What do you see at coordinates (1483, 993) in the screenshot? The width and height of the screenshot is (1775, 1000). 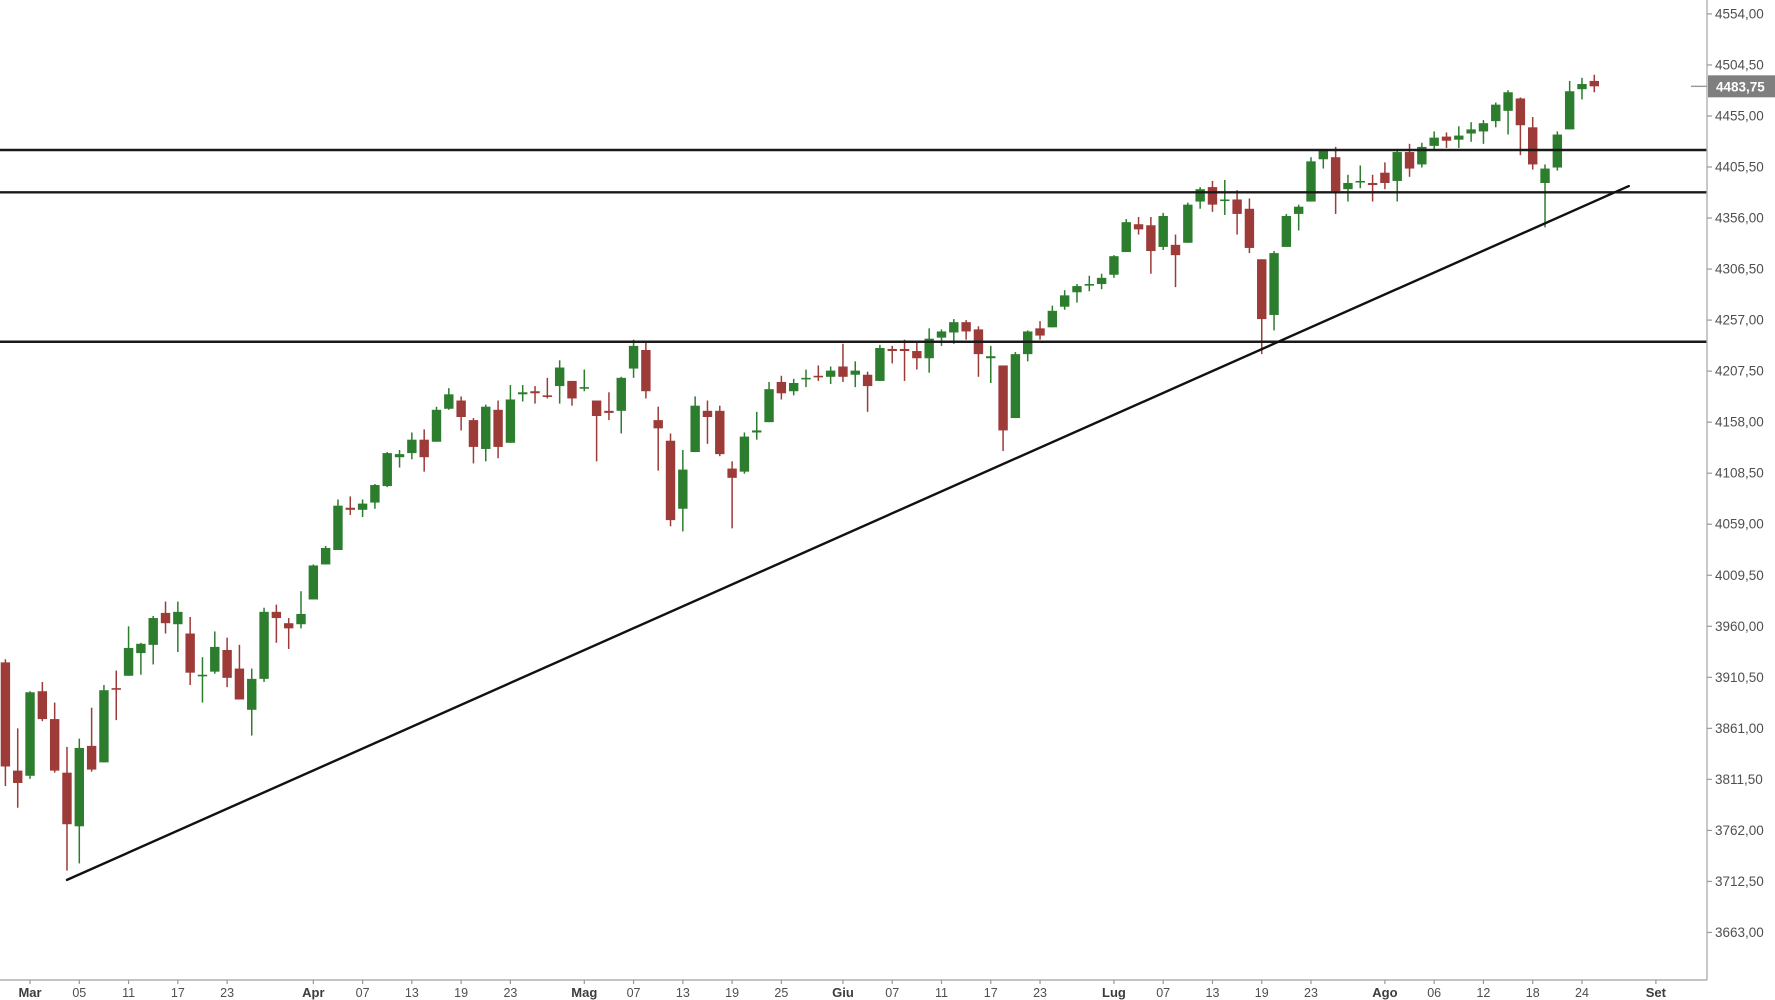 I see `x-axis-label: 12` at bounding box center [1483, 993].